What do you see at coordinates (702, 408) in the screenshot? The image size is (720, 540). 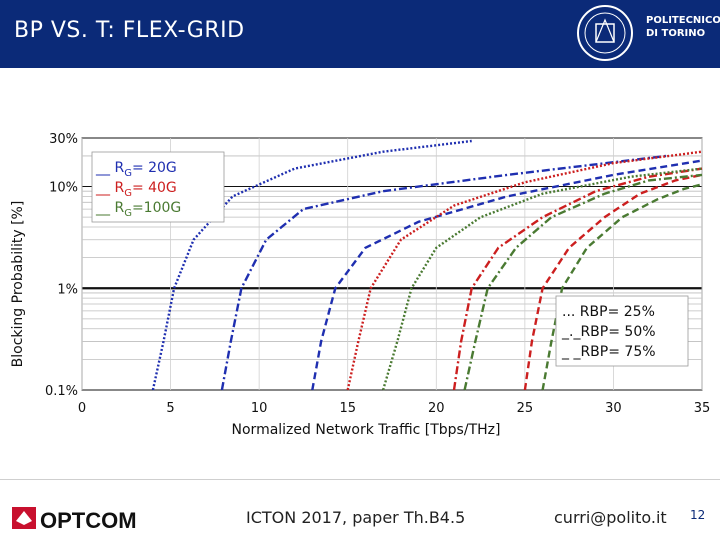 I see `x-tick-label: 35` at bounding box center [702, 408].